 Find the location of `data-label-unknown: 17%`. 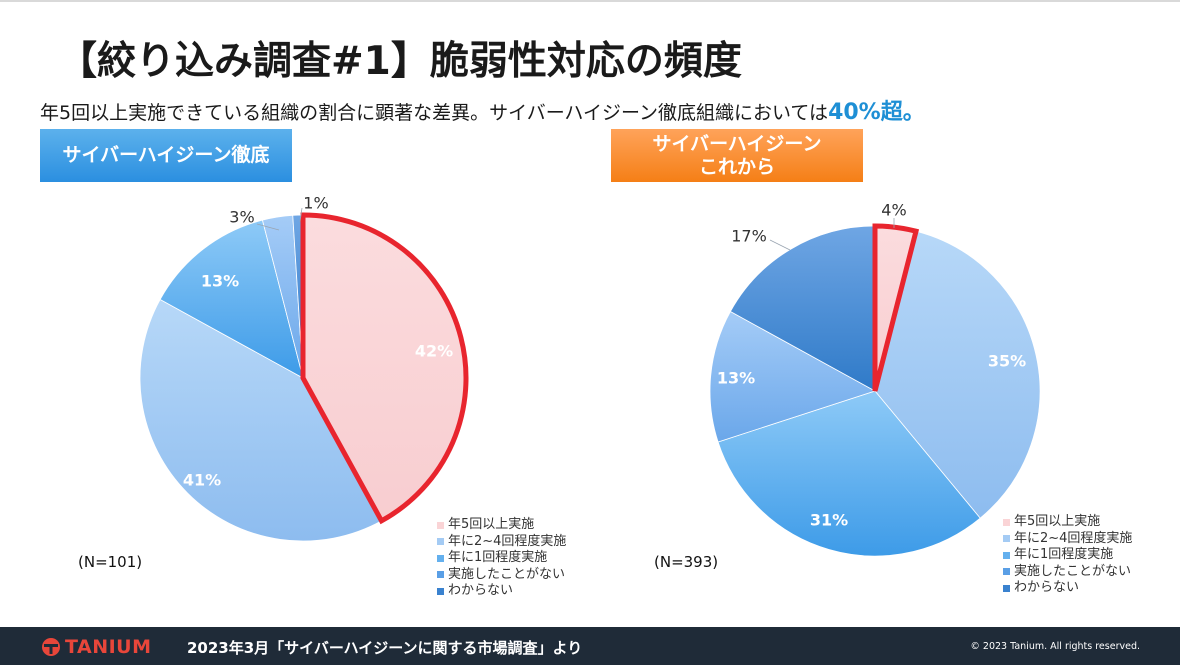

data-label-unknown: 17% is located at coordinates (749, 236).